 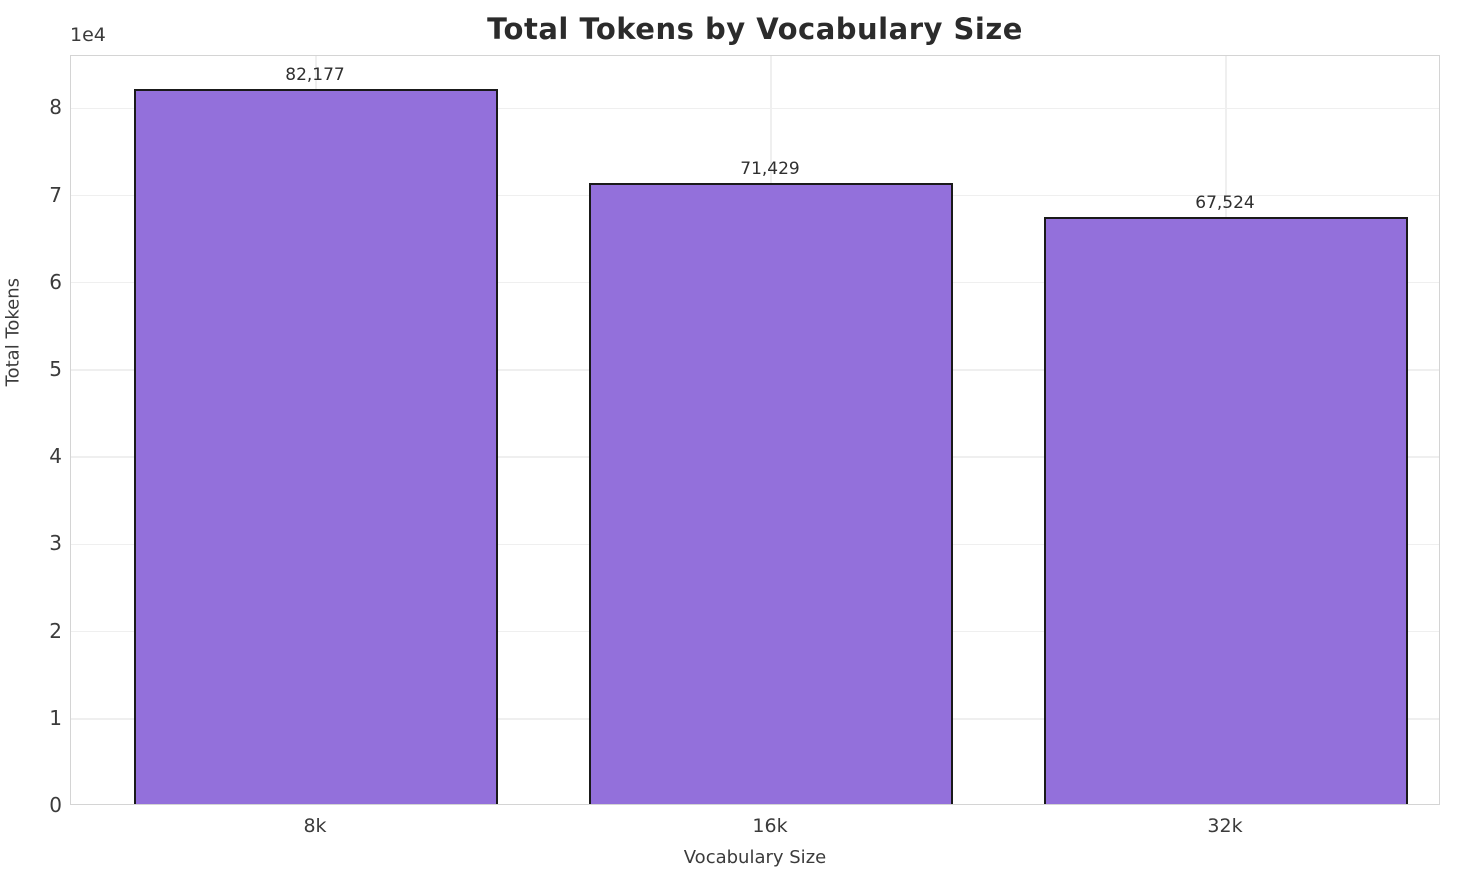 I want to click on bar-value-label: 71,429, so click(x=770, y=169).